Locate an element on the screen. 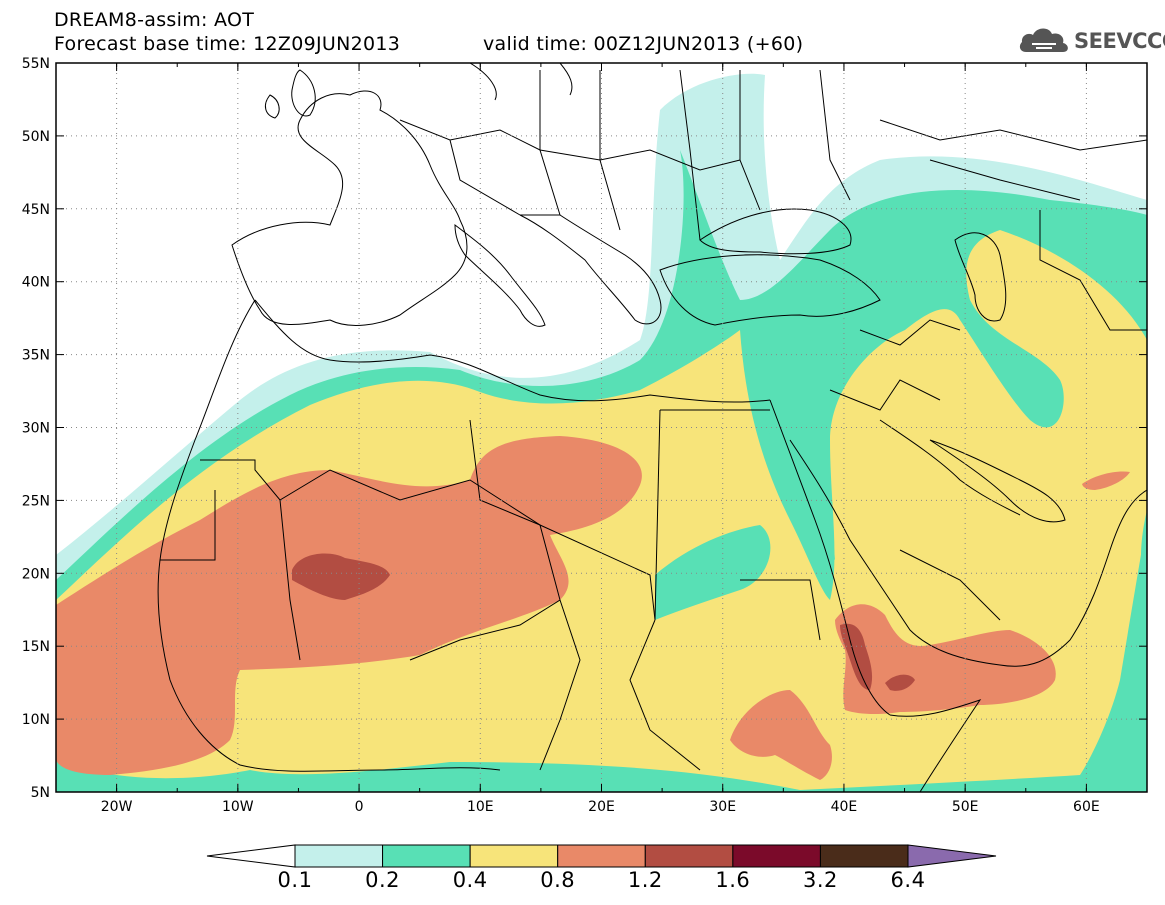 This screenshot has width=1165, height=905. aot-area-1.2-yemen is located at coordinates (900, 682).